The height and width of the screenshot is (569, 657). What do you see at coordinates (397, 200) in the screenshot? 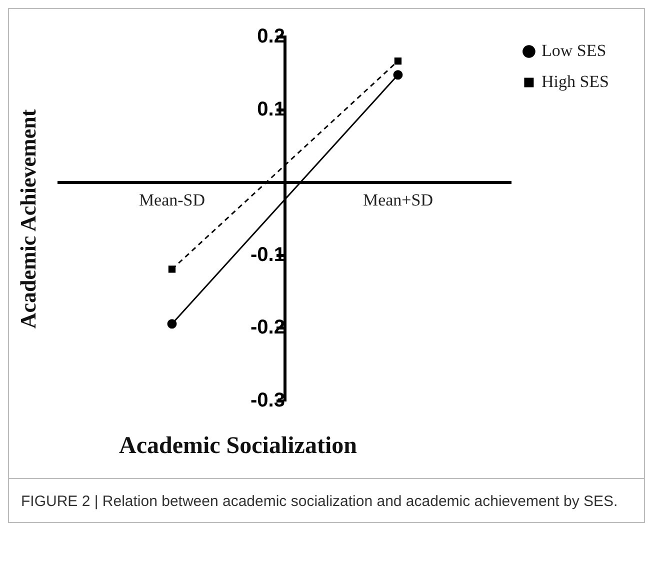
I see `x-tick-label: Mean+SD` at bounding box center [397, 200].